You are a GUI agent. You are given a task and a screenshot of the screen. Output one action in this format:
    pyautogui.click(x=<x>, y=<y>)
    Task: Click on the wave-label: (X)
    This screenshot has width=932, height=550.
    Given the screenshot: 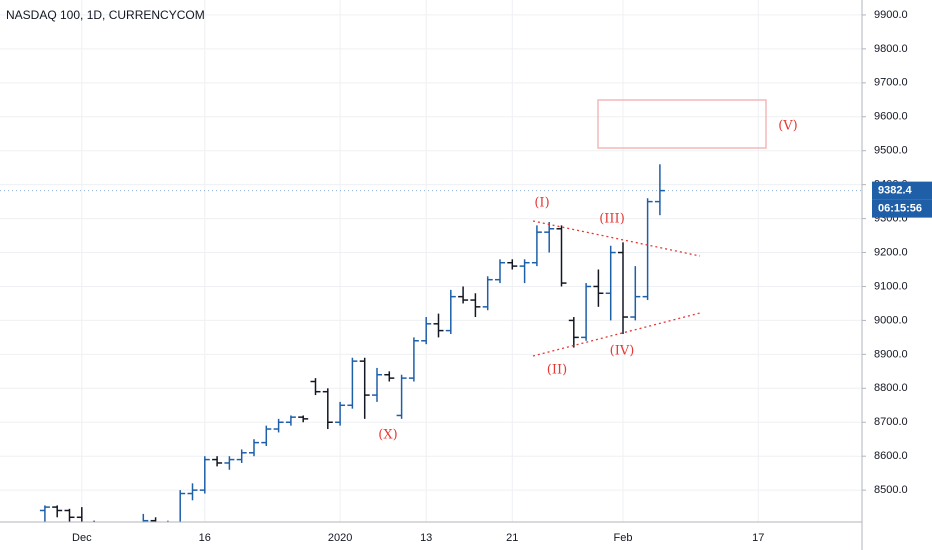 What is the action you would take?
    pyautogui.click(x=387, y=435)
    